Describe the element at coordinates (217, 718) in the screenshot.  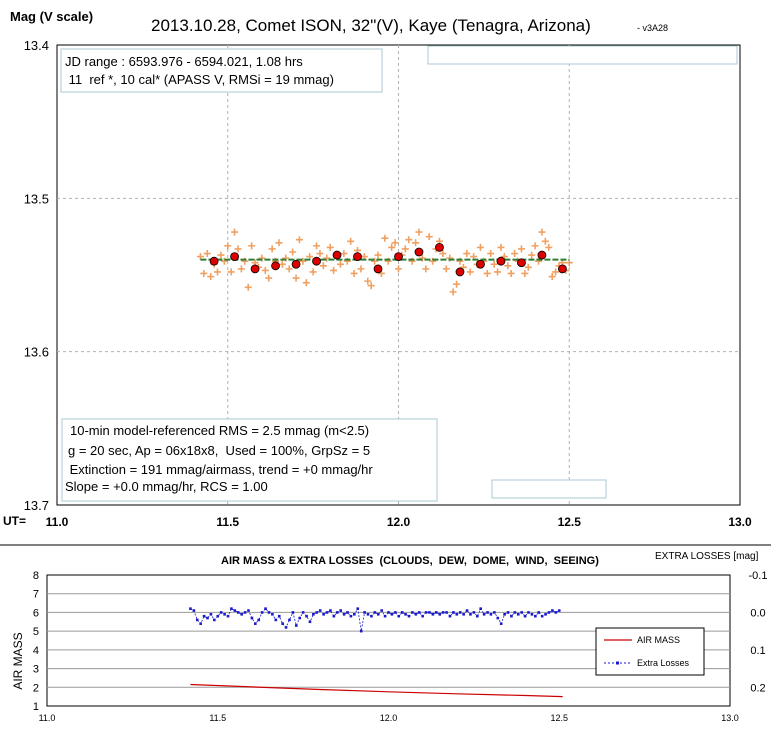
I see `bottom-x-tick-label: 11.5` at that location.